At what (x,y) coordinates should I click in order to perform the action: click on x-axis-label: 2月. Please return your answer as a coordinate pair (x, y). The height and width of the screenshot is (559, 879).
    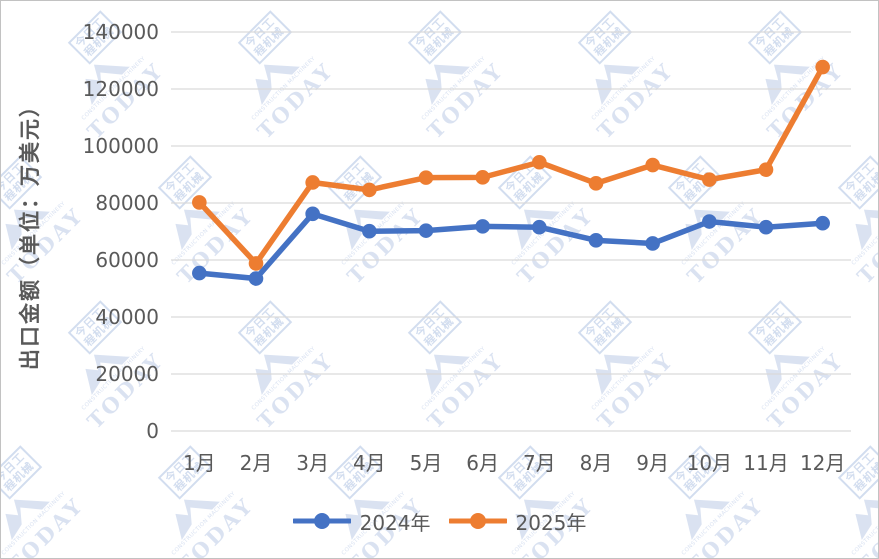
    Looking at the image, I should click on (256, 463).